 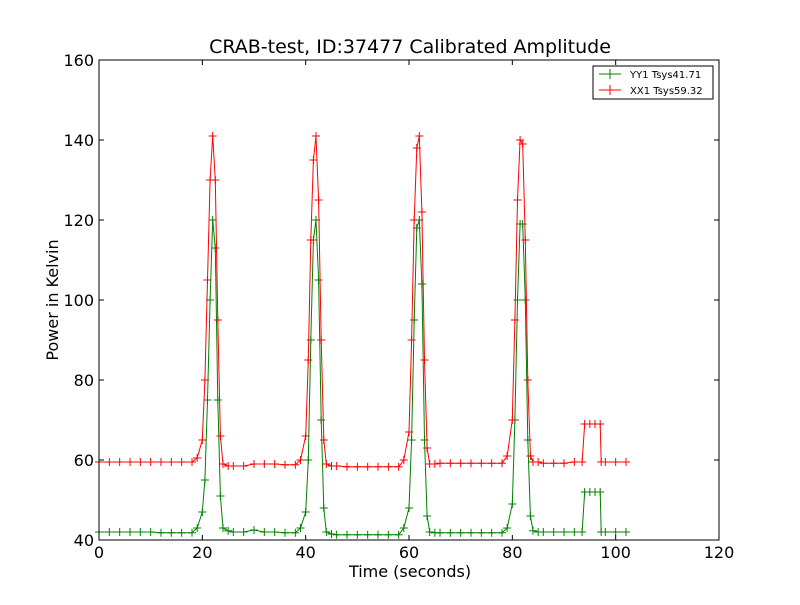 What do you see at coordinates (665, 75) in the screenshot?
I see `legend-label-yy1: YY1 Tsys41.71` at bounding box center [665, 75].